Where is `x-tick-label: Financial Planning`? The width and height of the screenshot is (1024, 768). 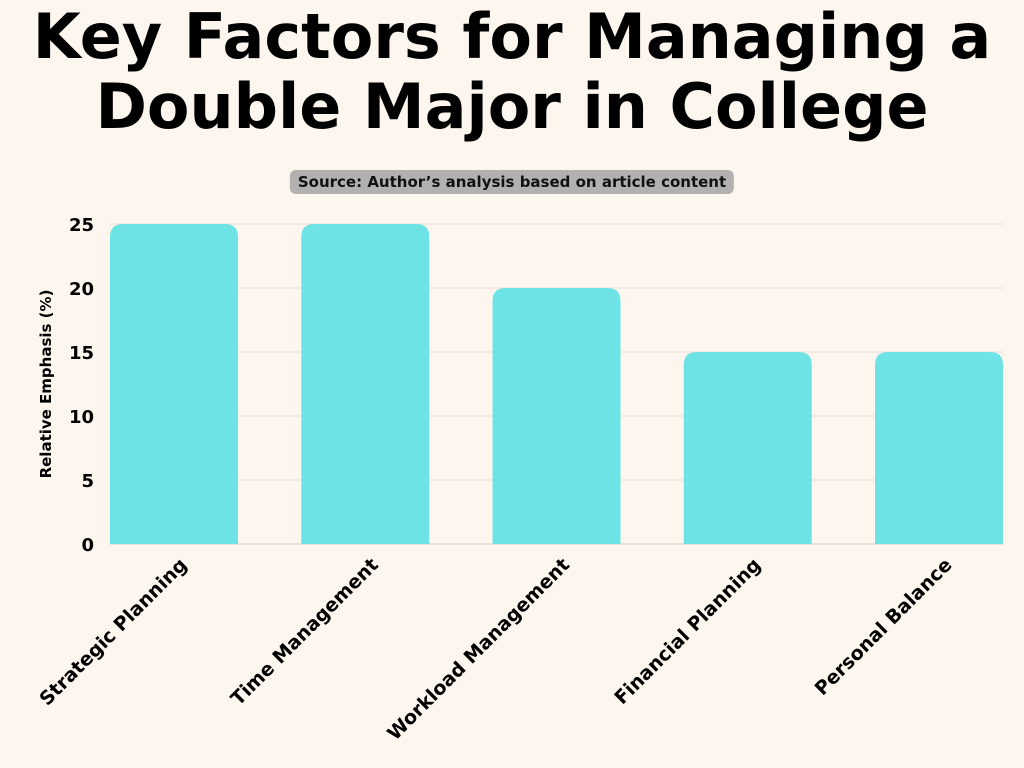 x-tick-label: Financial Planning is located at coordinates (687, 631).